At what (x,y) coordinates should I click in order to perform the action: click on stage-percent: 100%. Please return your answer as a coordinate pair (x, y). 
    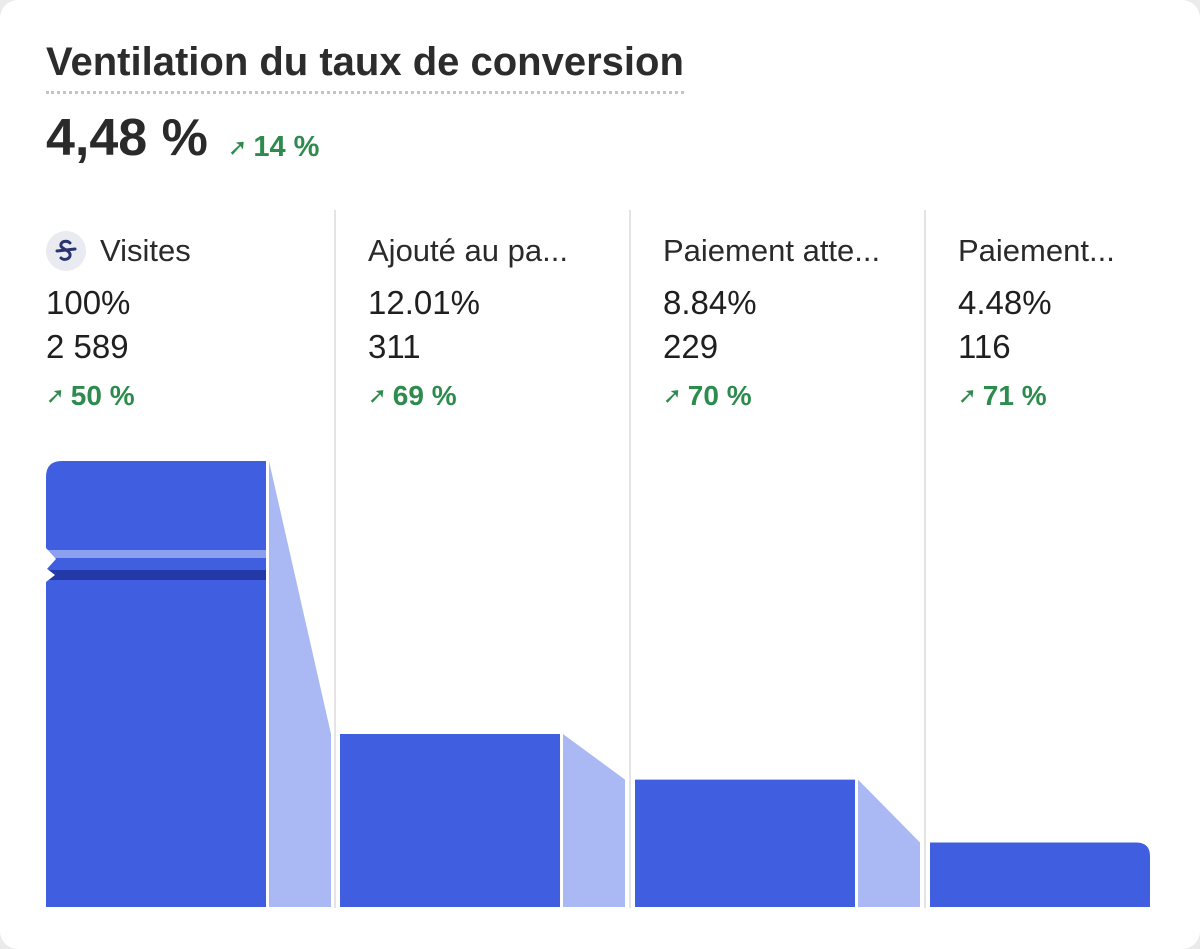
    Looking at the image, I should click on (88, 302).